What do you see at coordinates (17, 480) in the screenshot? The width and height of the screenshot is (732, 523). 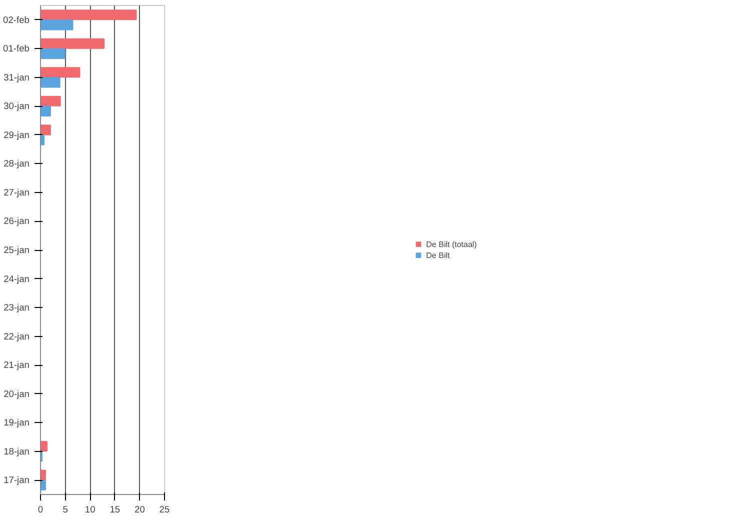 I see `y-tick-label: 17-jan` at bounding box center [17, 480].